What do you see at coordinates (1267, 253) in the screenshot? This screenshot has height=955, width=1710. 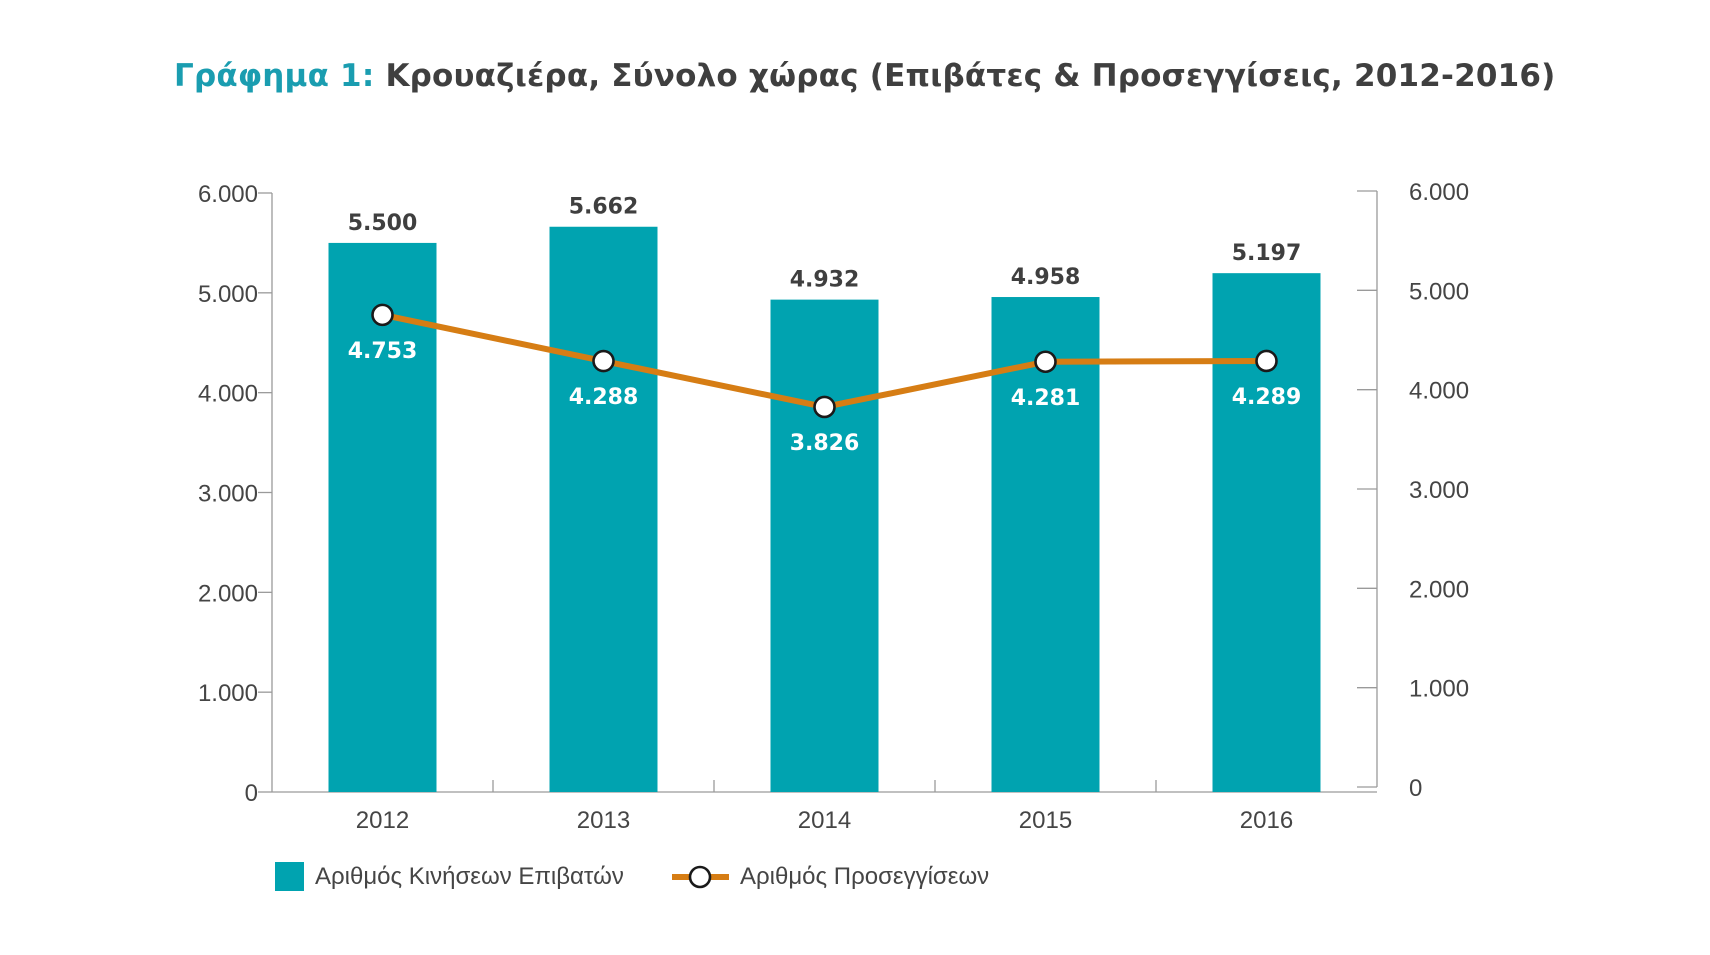 I see `bar-value-label: 5.197` at bounding box center [1267, 253].